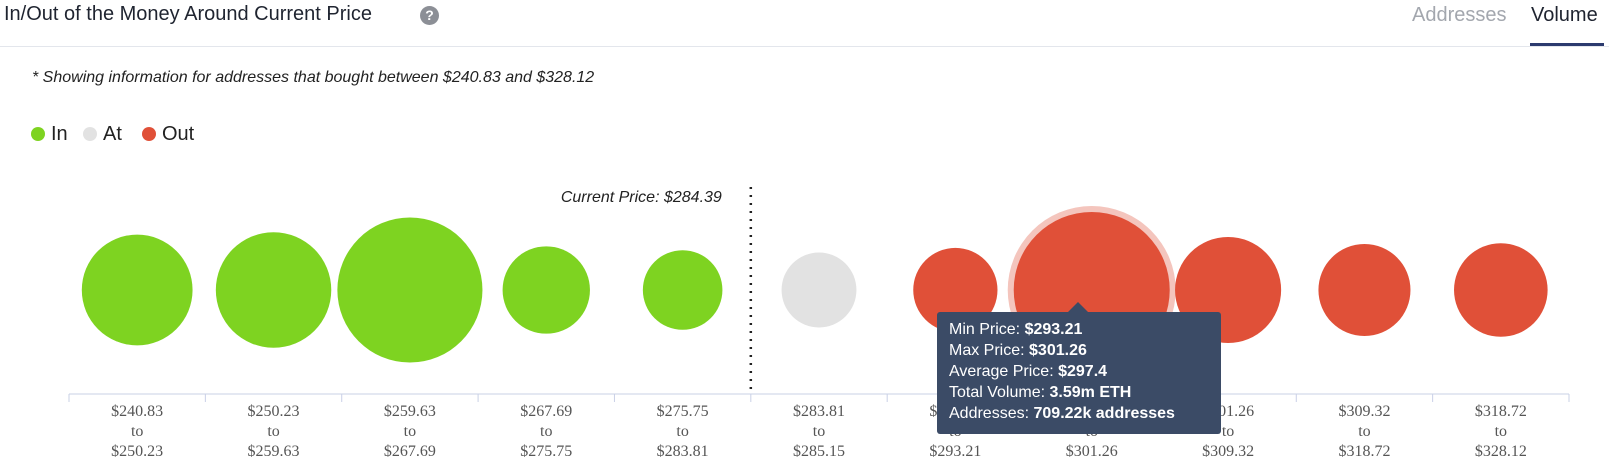 This screenshot has height=465, width=1609. What do you see at coordinates (188, 14) in the screenshot?
I see `chart-title: In/Out of the Money Around Current Price` at bounding box center [188, 14].